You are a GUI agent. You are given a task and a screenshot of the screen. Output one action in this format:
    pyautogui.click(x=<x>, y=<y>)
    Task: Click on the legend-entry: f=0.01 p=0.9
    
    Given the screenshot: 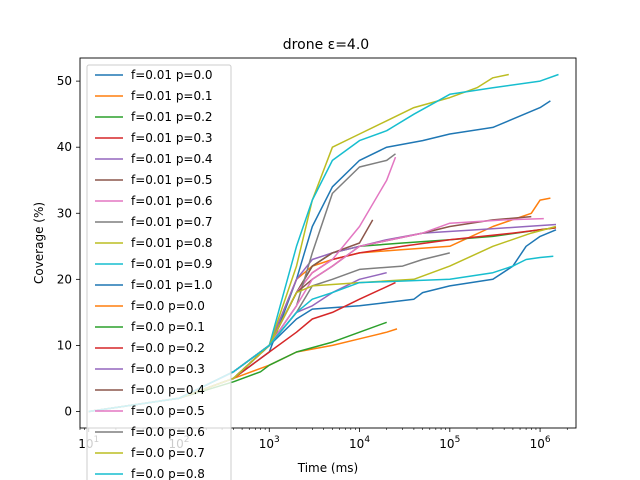 What is the action you would take?
    pyautogui.click(x=172, y=264)
    